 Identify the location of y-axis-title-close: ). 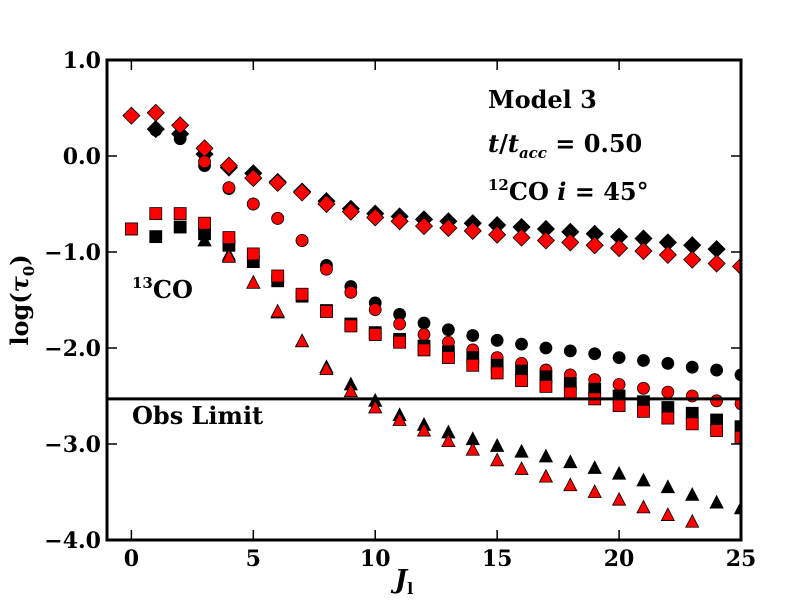
(19, 259).